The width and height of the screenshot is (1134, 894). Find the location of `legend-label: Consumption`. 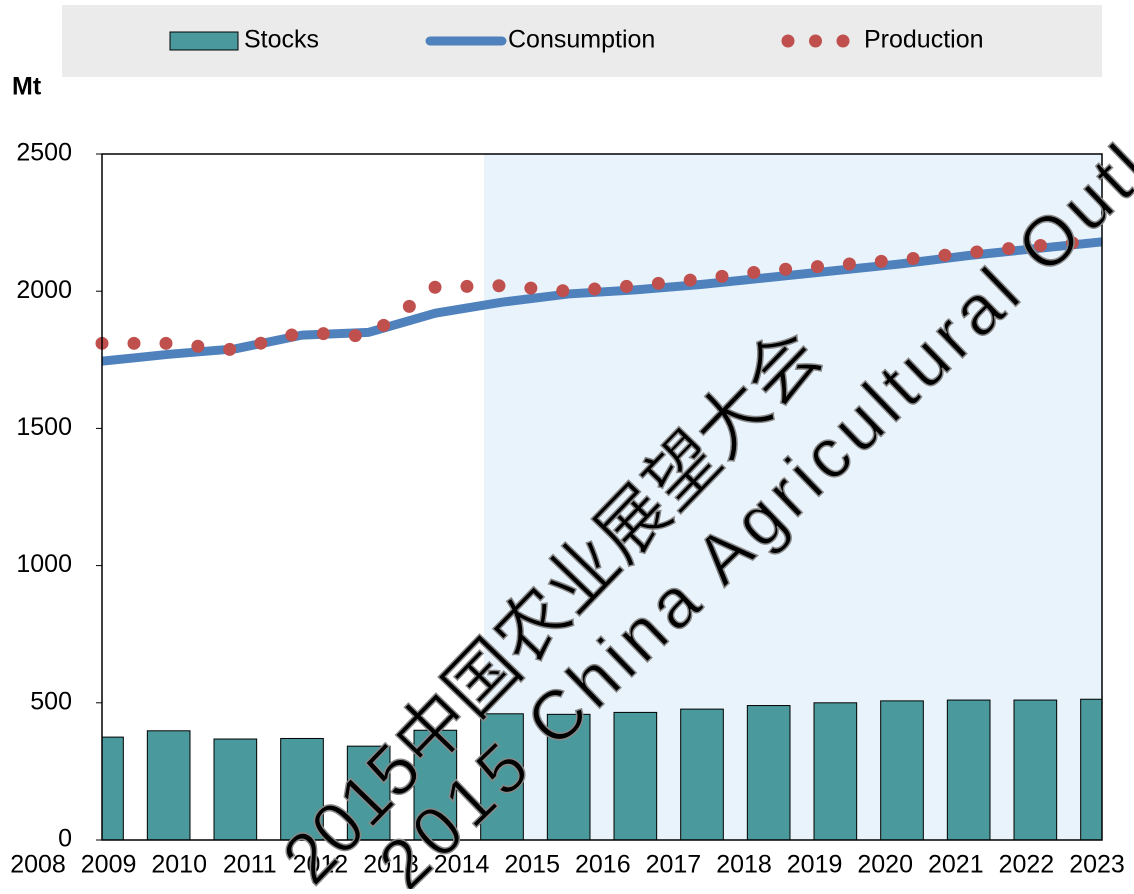

legend-label: Consumption is located at coordinates (581, 40).